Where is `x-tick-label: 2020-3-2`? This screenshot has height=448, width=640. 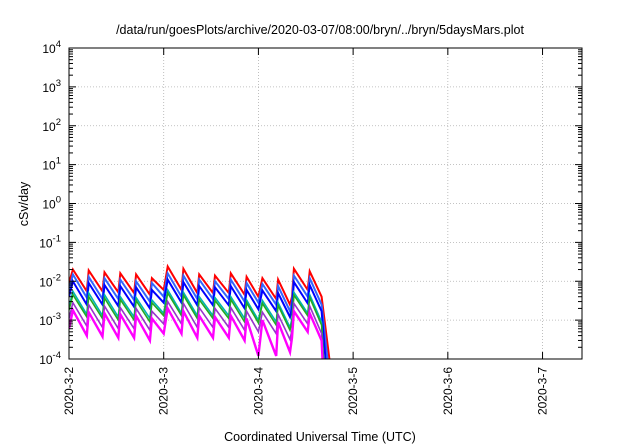 x-tick-label: 2020-3-2 is located at coordinates (69, 391).